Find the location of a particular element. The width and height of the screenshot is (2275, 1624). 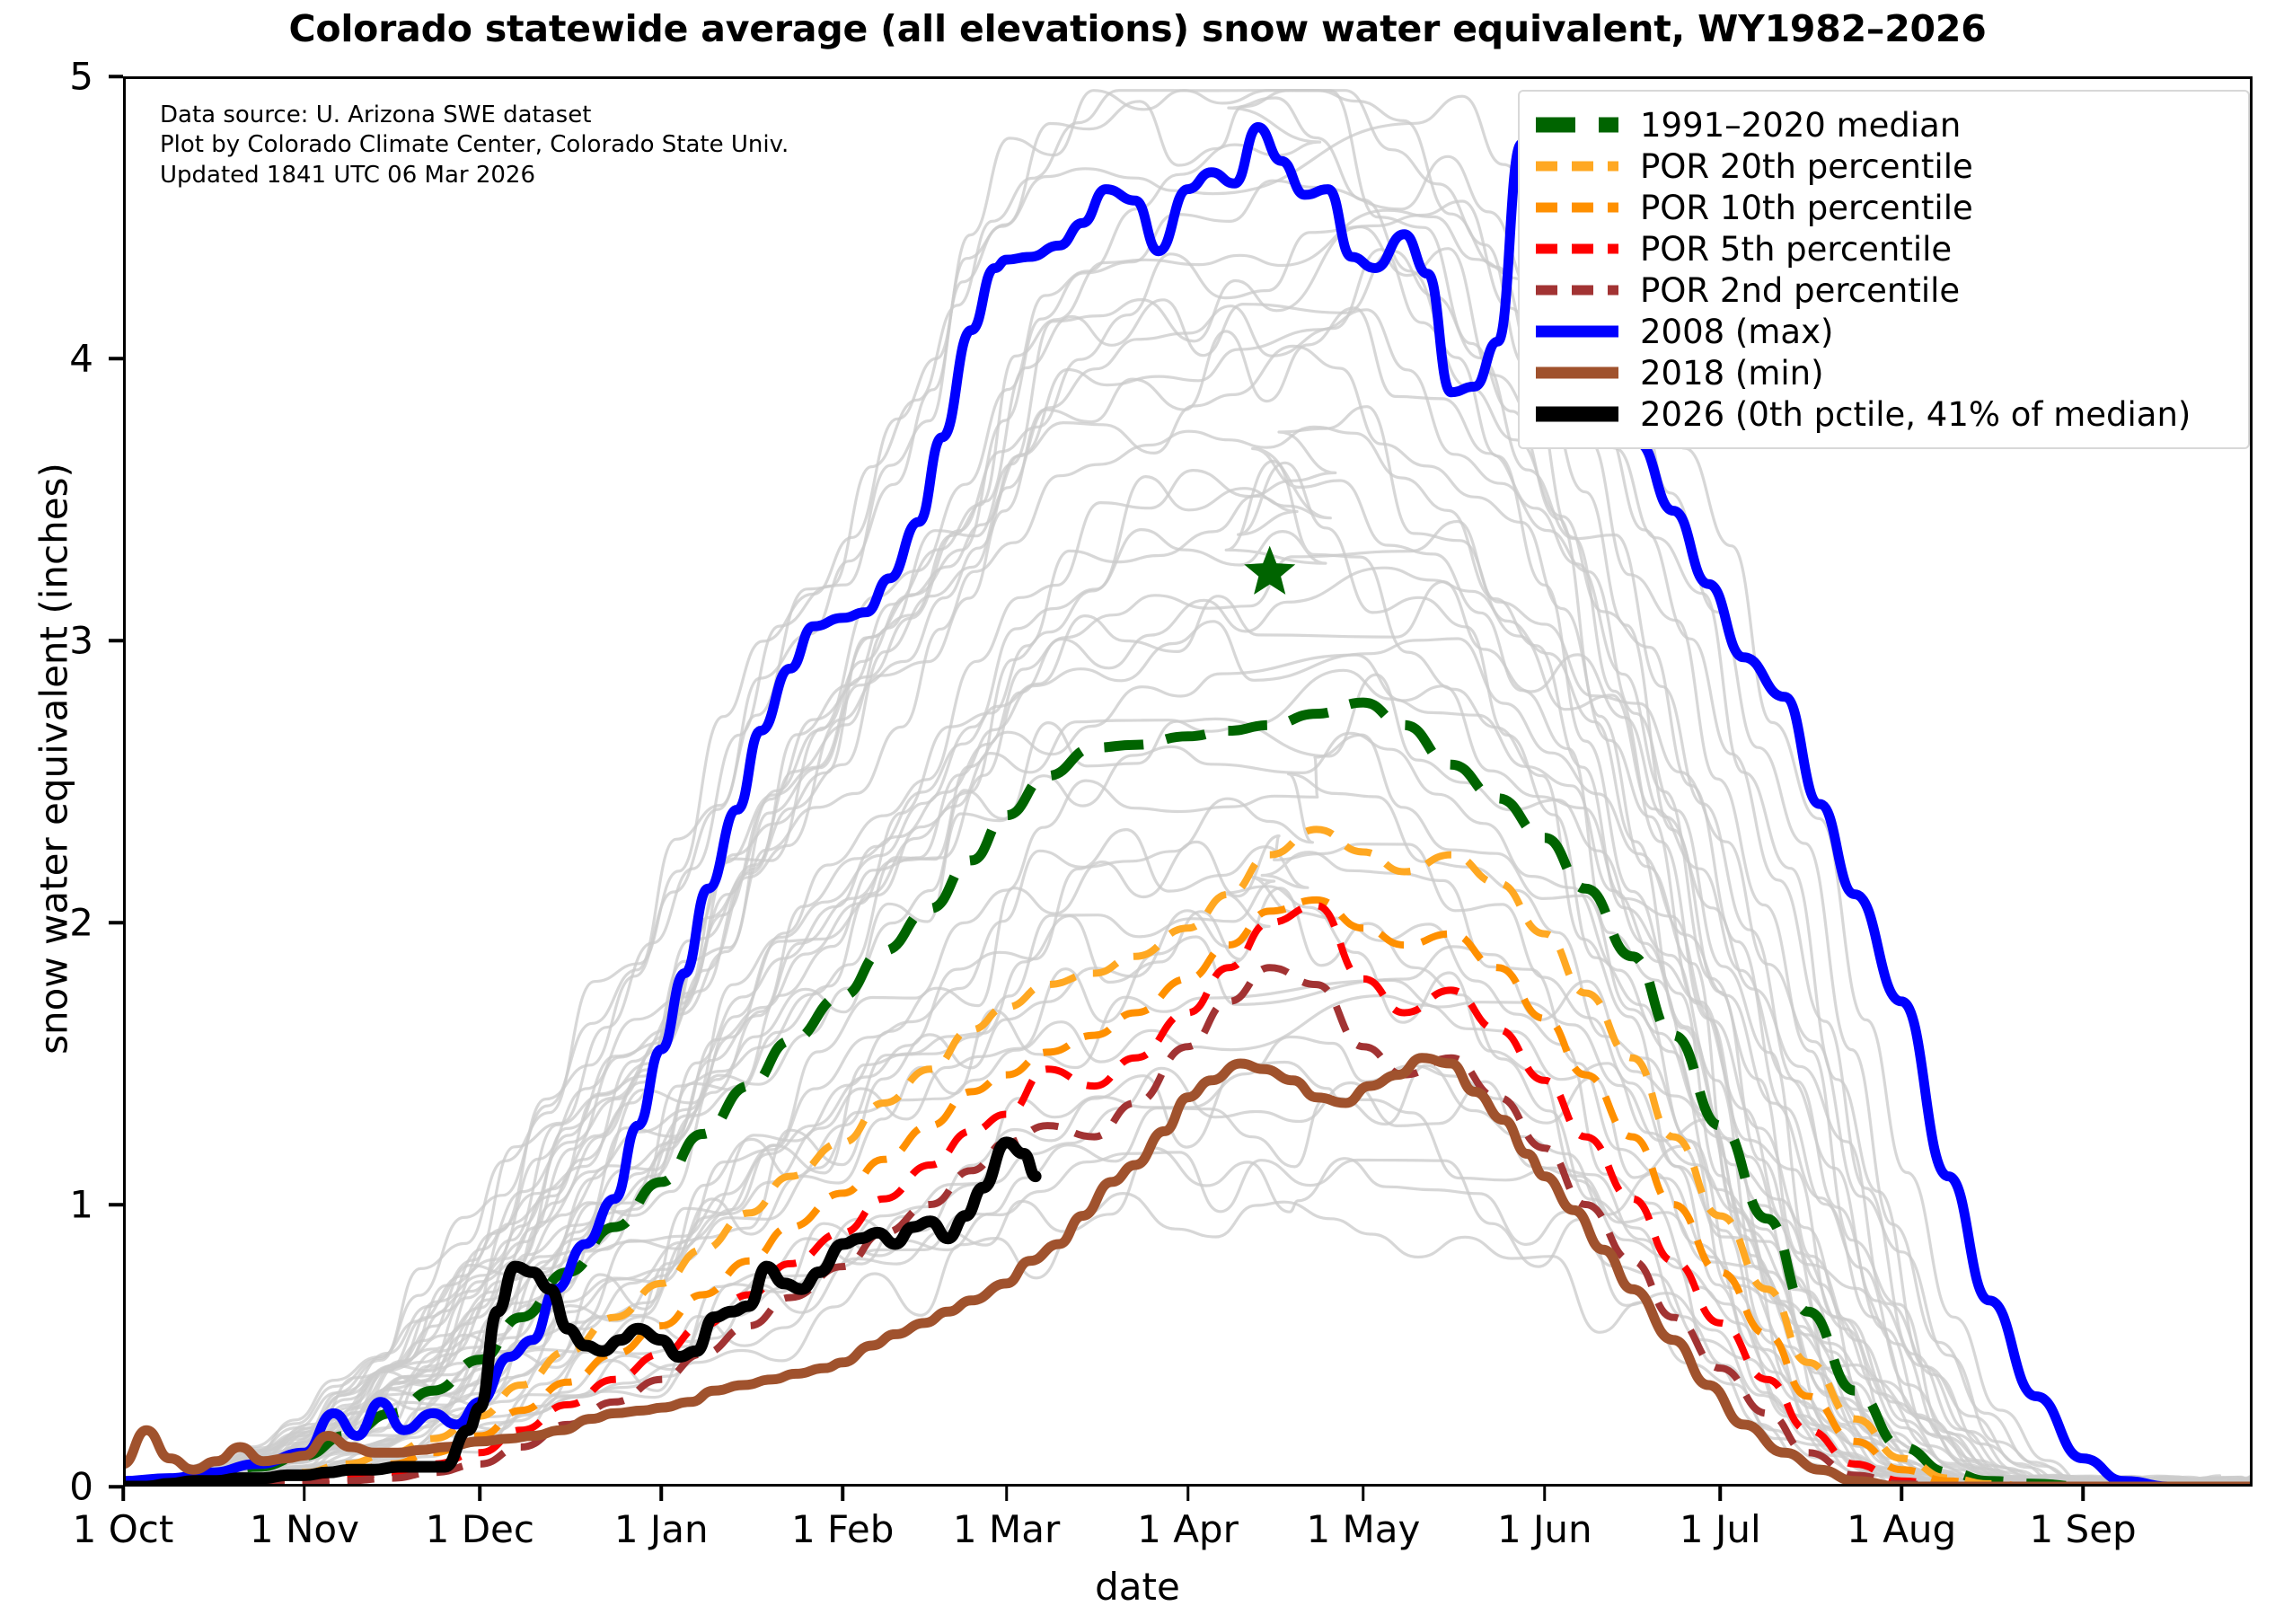

legend-label: POR 5th percentile is located at coordinates (1796, 249).